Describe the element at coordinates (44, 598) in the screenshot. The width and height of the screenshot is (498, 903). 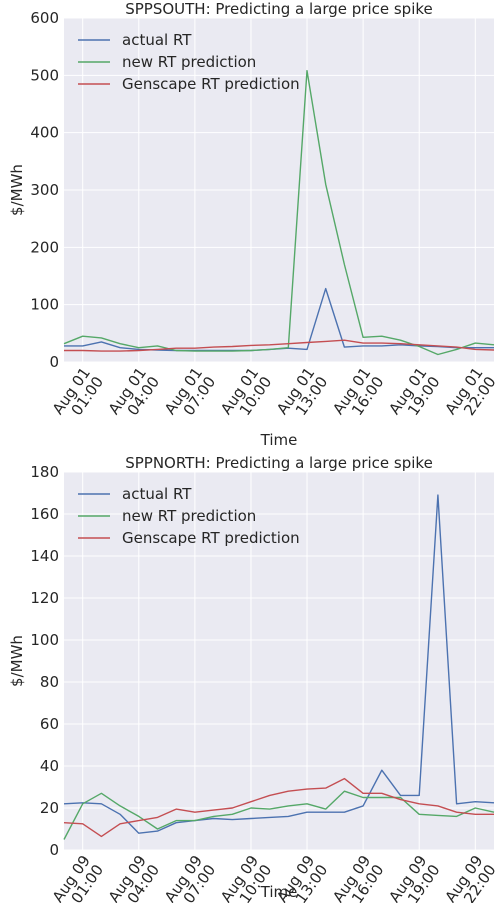
I see `y-tick-label: 120` at that location.